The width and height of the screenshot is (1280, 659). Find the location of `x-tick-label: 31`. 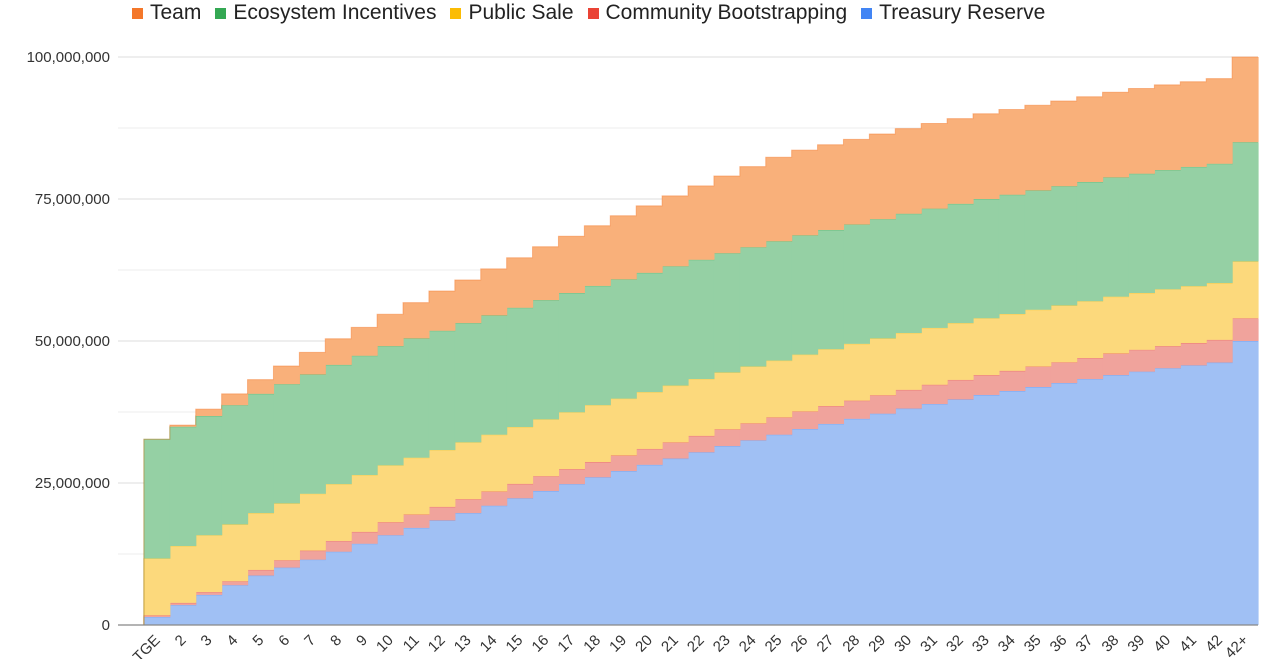

x-tick-label: 31 is located at coordinates (929, 644).